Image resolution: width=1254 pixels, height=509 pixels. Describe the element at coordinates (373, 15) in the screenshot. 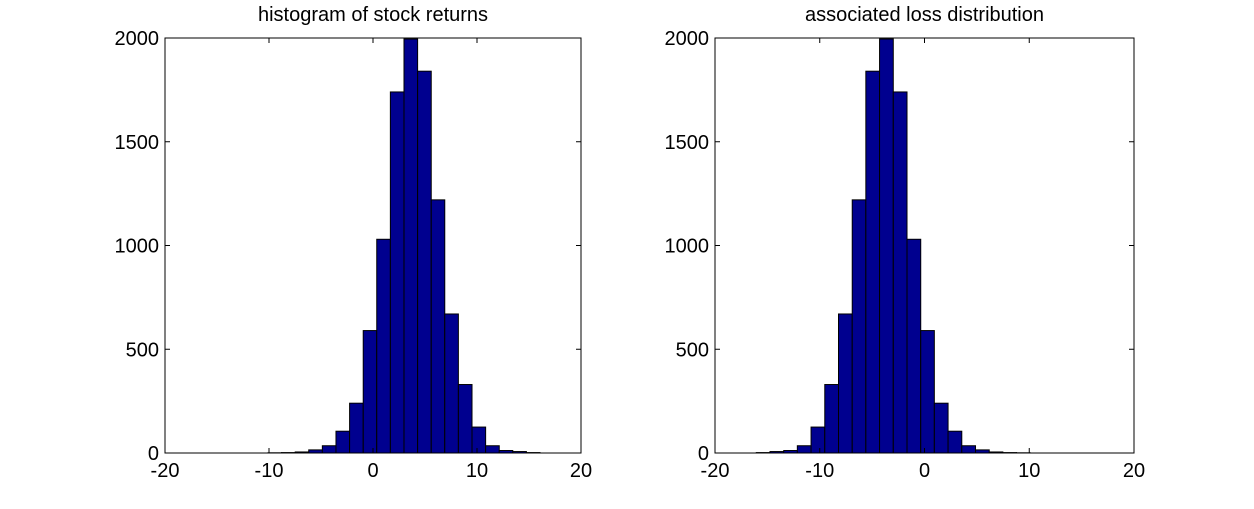

I see `chart-title: histogram of stock returns` at that location.